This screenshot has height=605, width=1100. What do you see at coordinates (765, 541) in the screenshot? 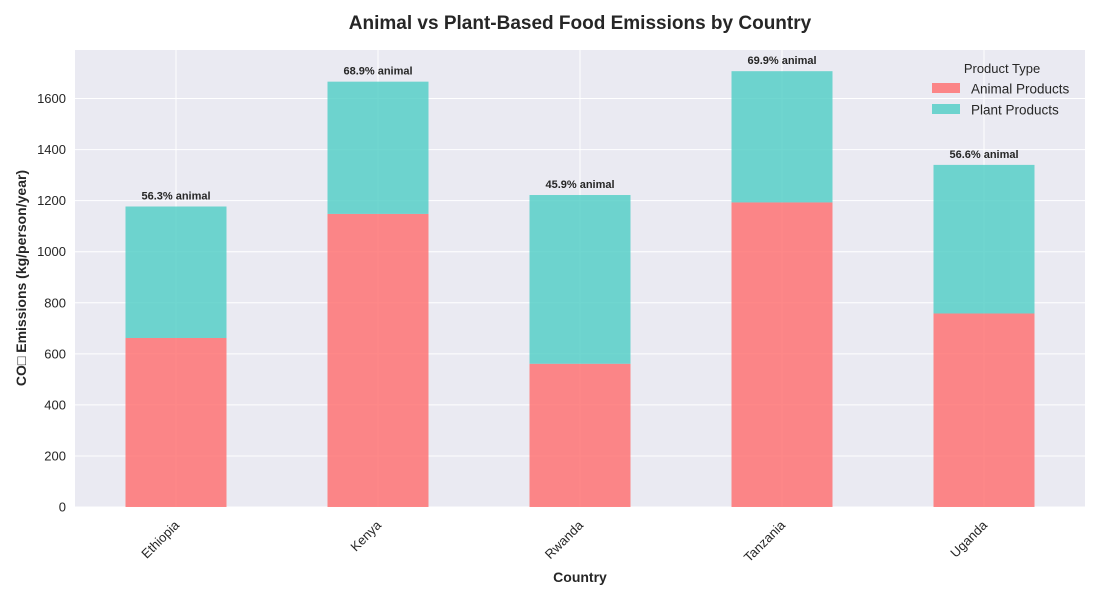
I see `x-tick-label: Tanzania` at bounding box center [765, 541].